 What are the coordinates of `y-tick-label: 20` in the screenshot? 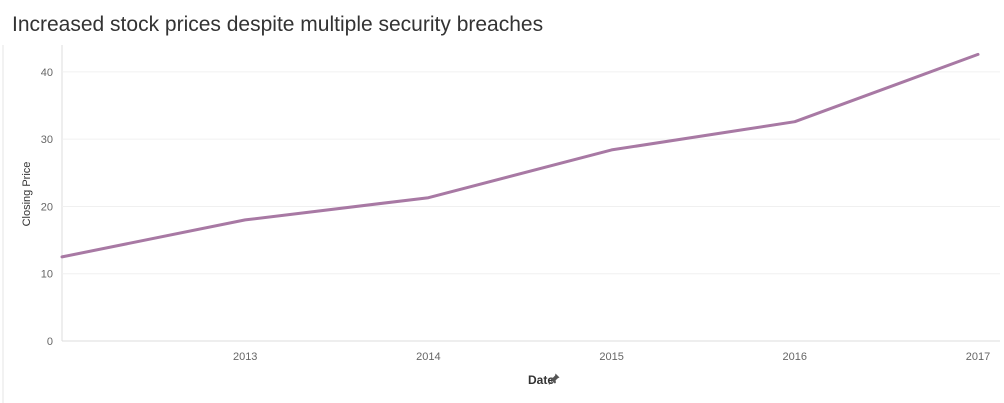 It's located at (47, 207).